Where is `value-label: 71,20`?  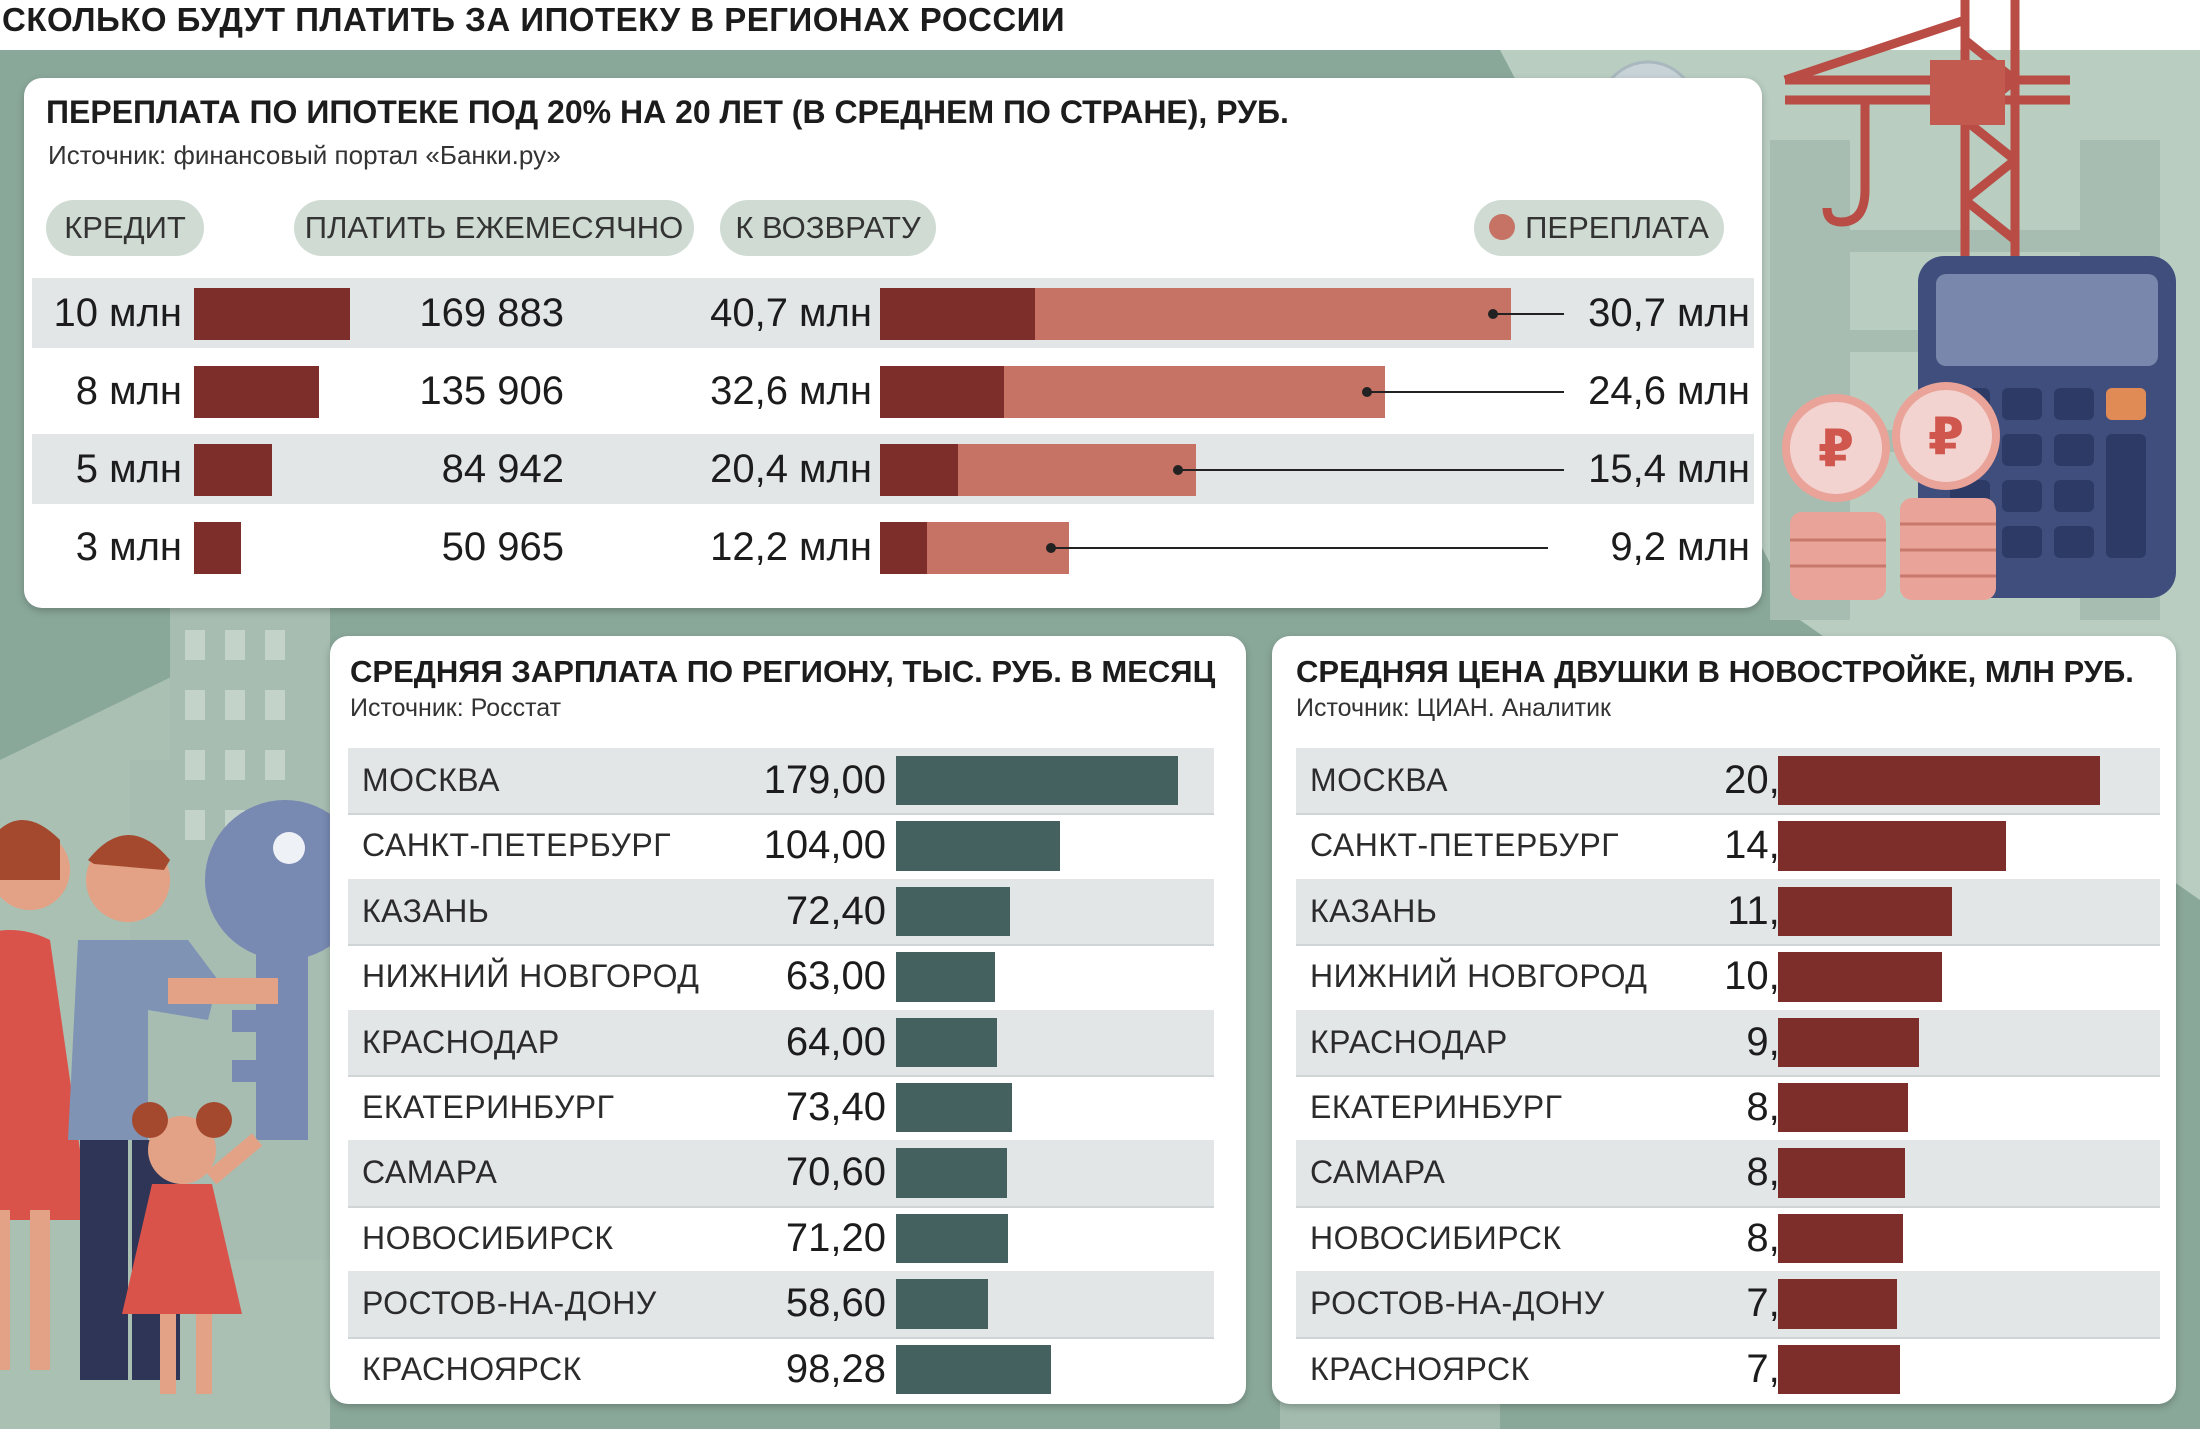 value-label: 71,20 is located at coordinates (835, 1237).